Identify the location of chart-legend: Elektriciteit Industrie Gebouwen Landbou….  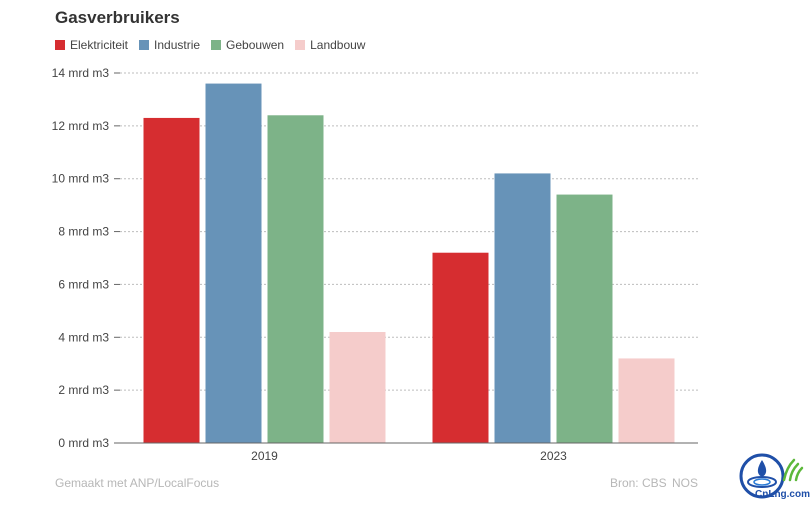
(215, 45).